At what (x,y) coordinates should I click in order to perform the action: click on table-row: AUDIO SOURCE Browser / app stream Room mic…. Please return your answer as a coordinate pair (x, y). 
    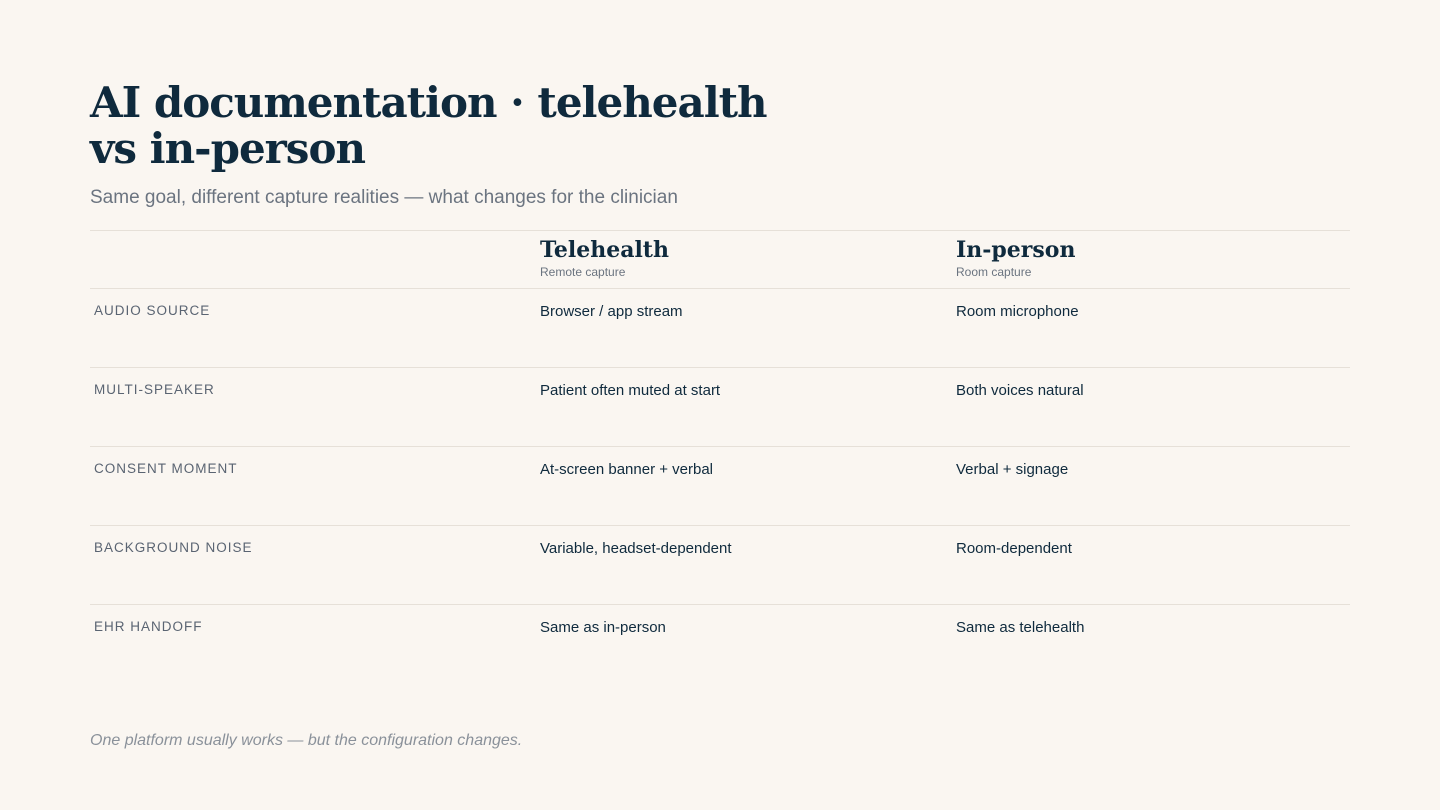
    Looking at the image, I should click on (720, 328).